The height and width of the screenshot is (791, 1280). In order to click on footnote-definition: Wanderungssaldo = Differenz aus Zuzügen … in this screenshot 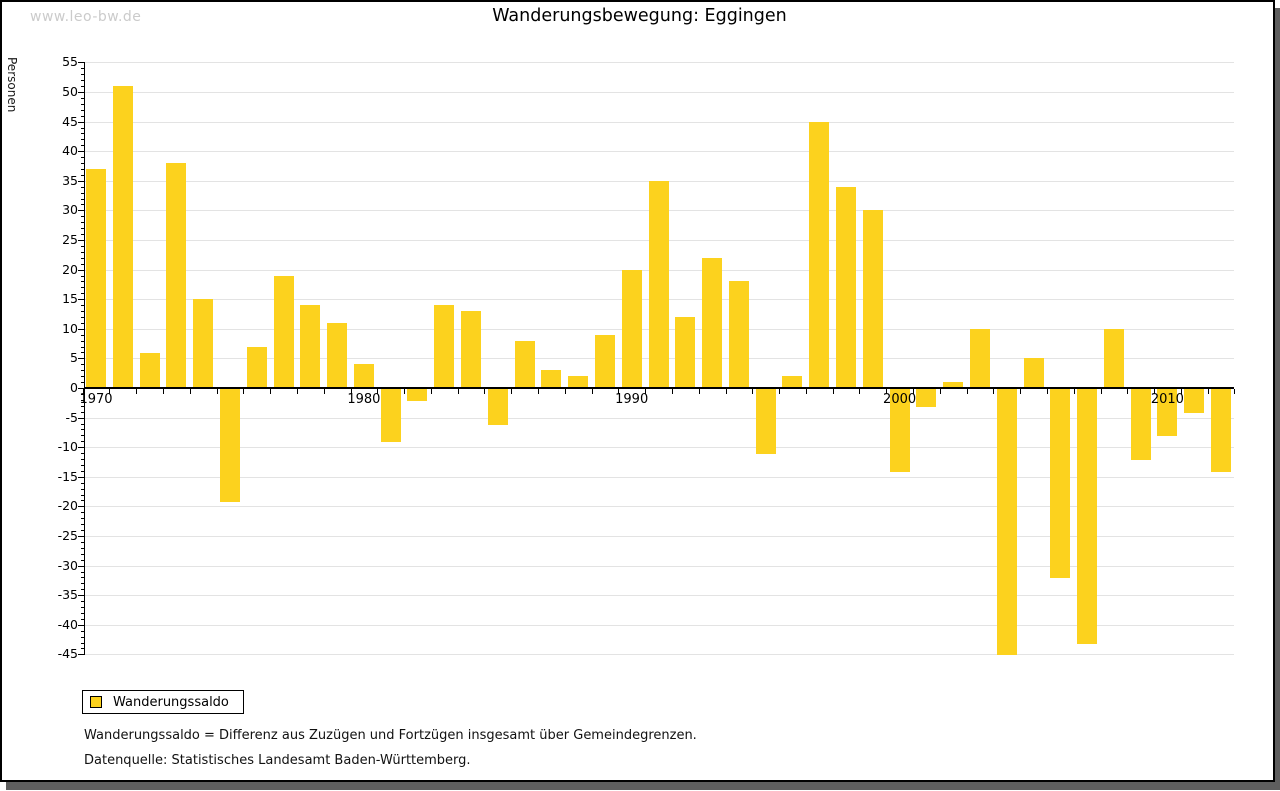, I will do `click(390, 735)`.